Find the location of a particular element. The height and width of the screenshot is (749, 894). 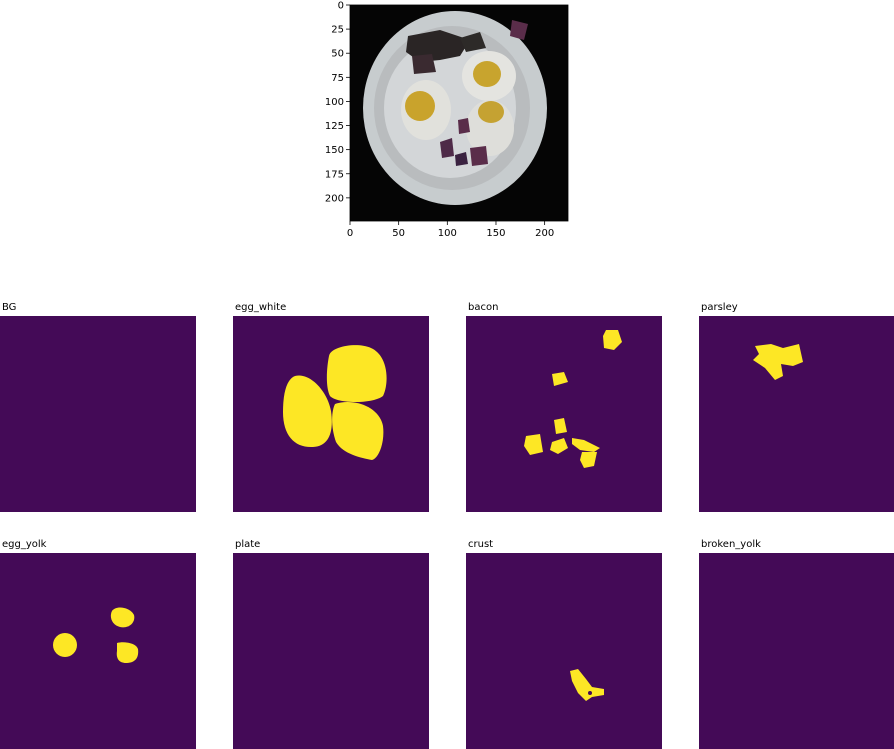

dish-photo-figure: 0 50 100 150 200 0 25 50 75 100 125 150 175 200 is located at coordinates (447, 120).